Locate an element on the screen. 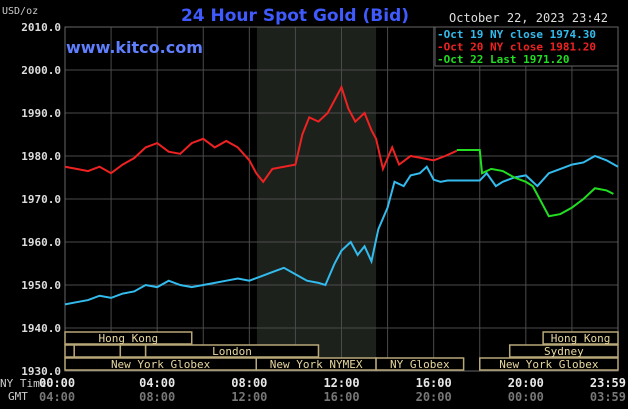 The width and height of the screenshot is (628, 409). timestamp: October 22, 2023 23:42 is located at coordinates (528, 18).